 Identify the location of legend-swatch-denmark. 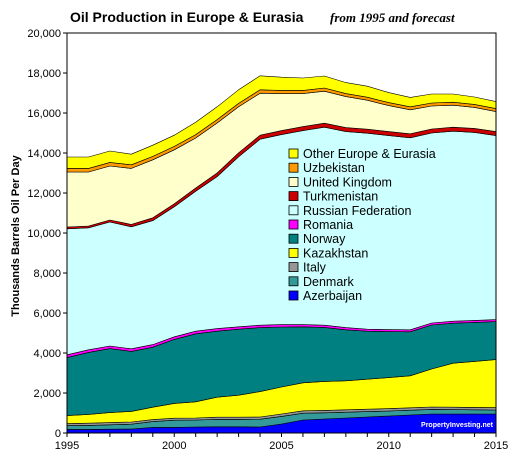
(293, 281).